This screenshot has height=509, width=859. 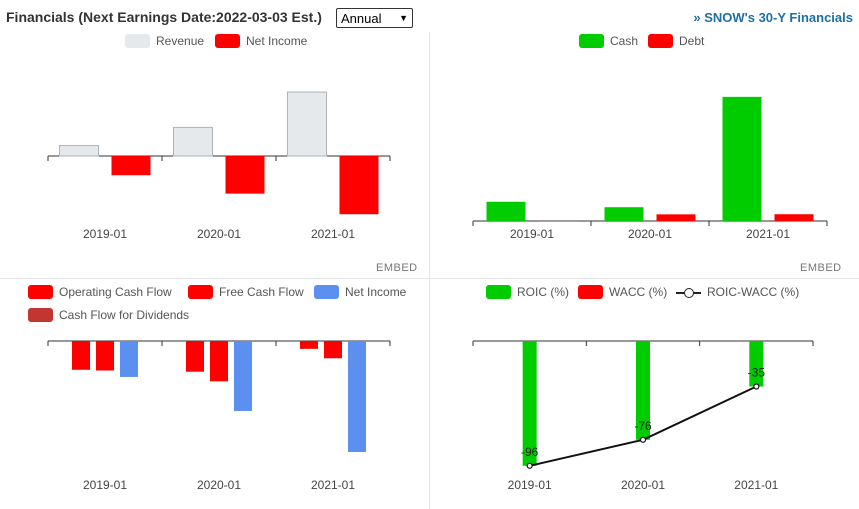 I want to click on legend-item-roic-wacc: ROIC-WACC (%), so click(x=737, y=292).